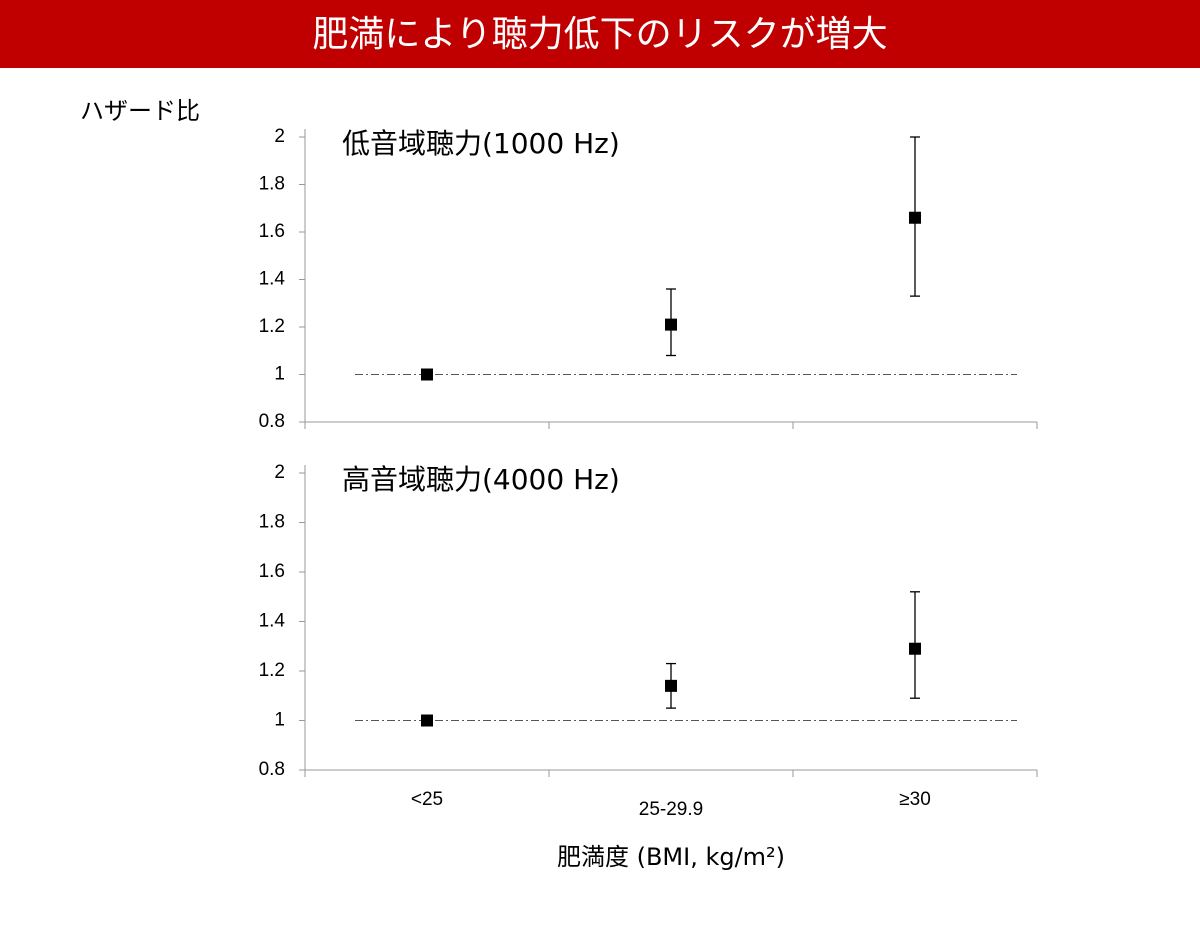  I want to click on panel-title: 高音域聴力(4000 Hz), so click(481, 479).